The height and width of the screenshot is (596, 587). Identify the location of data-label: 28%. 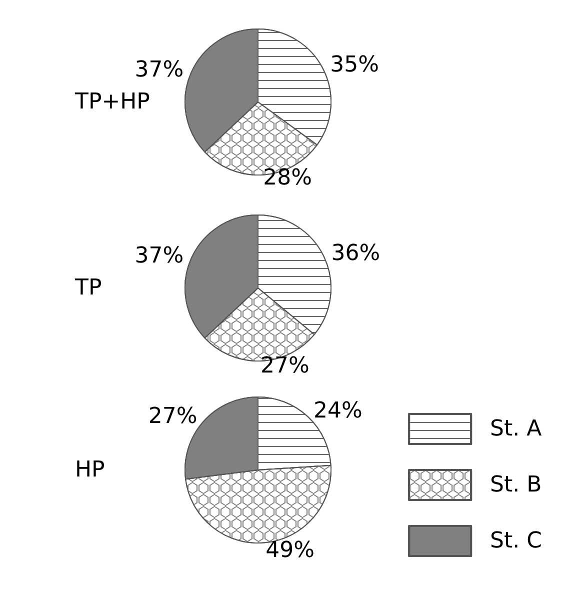
(287, 178).